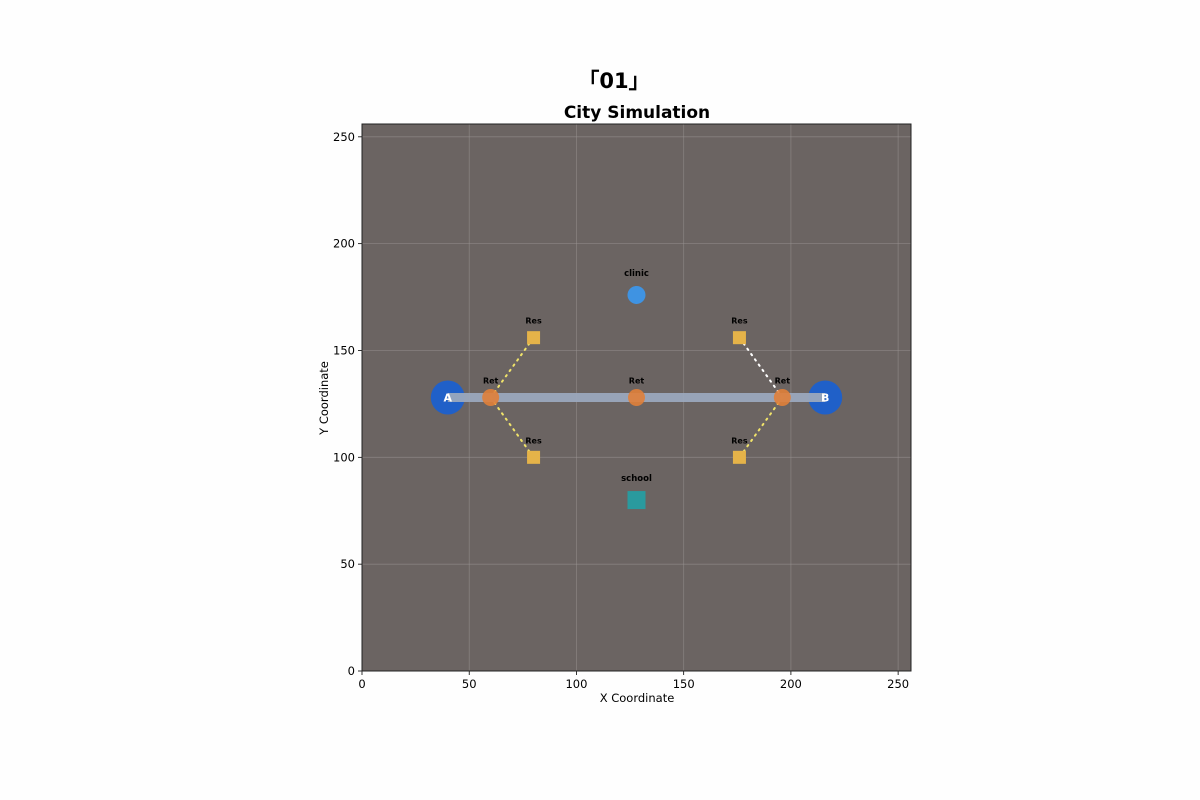 This screenshot has width=1200, height=800. I want to click on y-tick-label: 200, so click(344, 244).